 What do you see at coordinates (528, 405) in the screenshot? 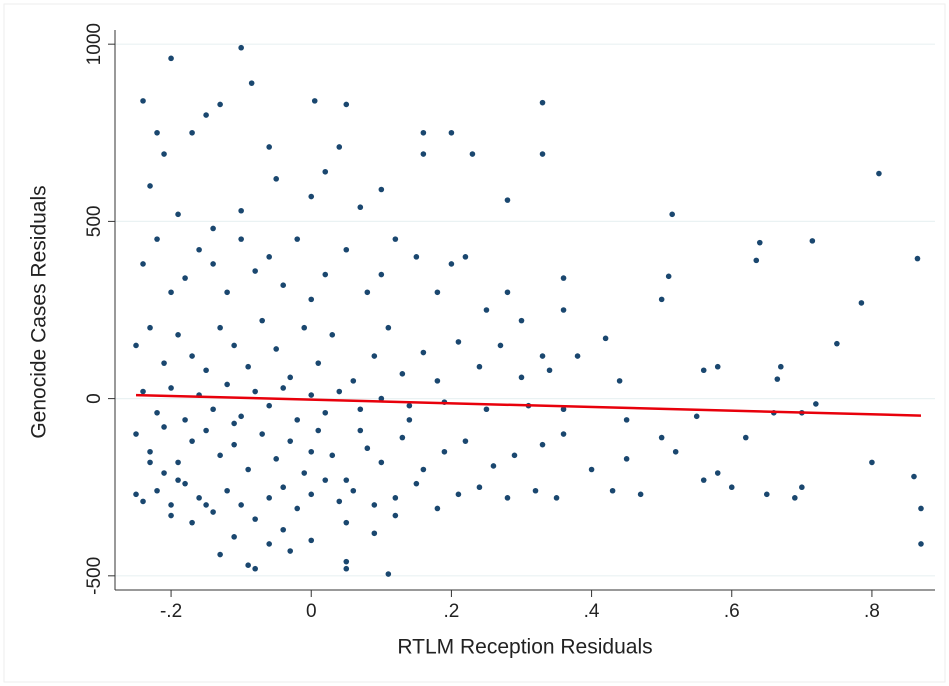
I see `fit-line` at bounding box center [528, 405].